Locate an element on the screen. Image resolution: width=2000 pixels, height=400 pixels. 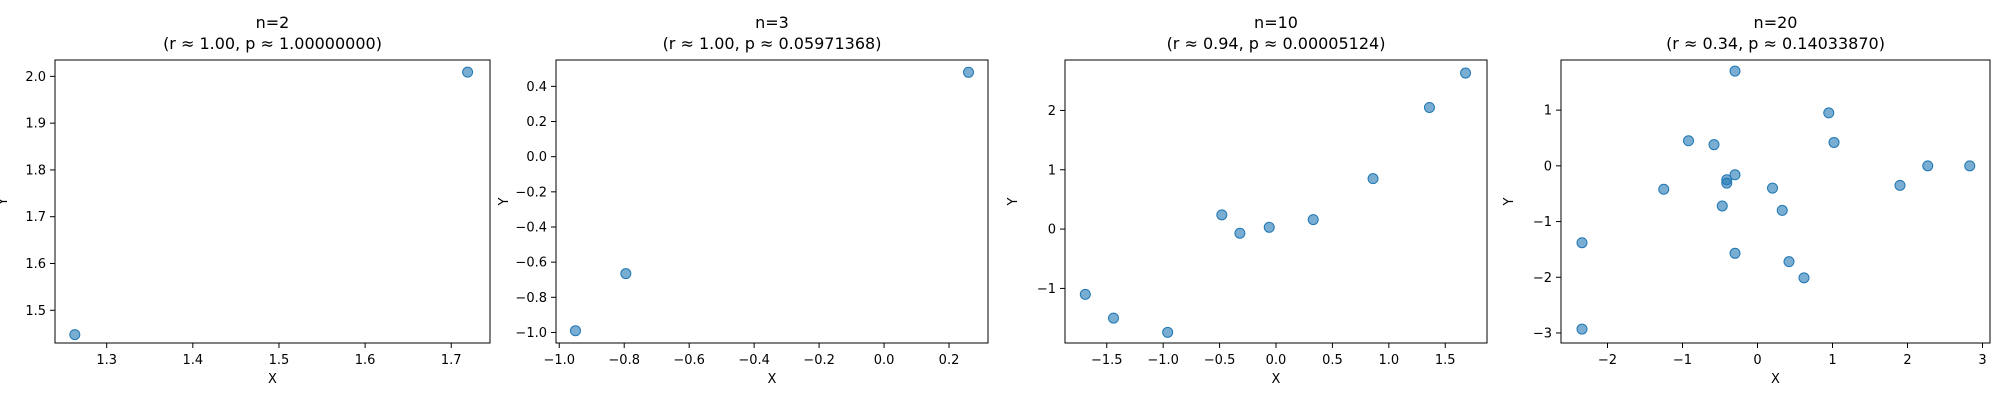
x-tick-label: −0.4 is located at coordinates (754, 360).